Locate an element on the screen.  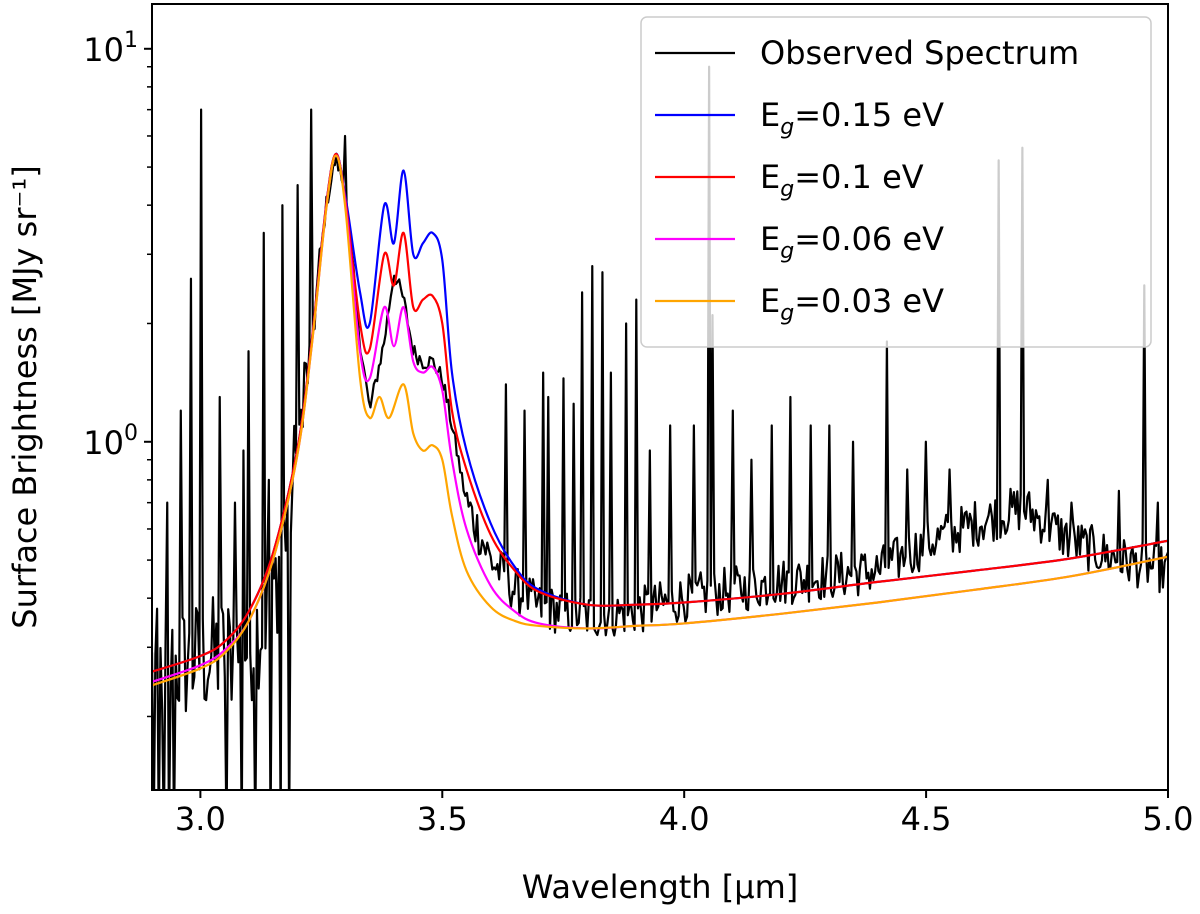
legend-label: Eg=0.15 eV is located at coordinates (852, 118).